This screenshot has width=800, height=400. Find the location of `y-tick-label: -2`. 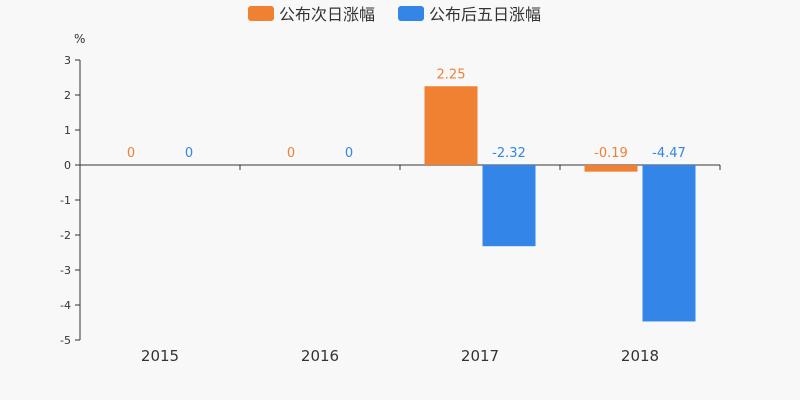

y-tick-label: -2 is located at coordinates (65, 235).